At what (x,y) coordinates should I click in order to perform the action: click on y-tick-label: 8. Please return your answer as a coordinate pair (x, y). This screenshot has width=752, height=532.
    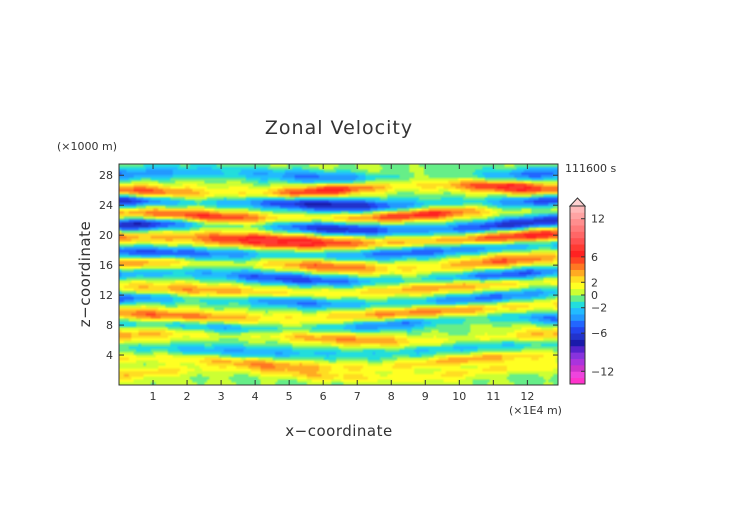
    Looking at the image, I should click on (109, 325).